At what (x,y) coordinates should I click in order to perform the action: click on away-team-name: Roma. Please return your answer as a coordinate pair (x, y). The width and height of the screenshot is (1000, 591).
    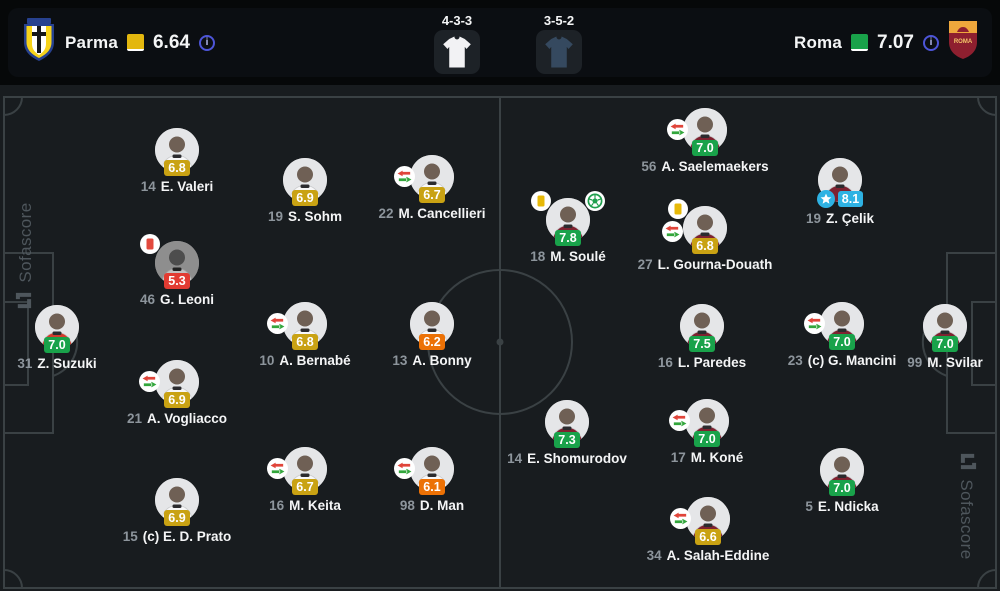
    Looking at the image, I should click on (818, 42).